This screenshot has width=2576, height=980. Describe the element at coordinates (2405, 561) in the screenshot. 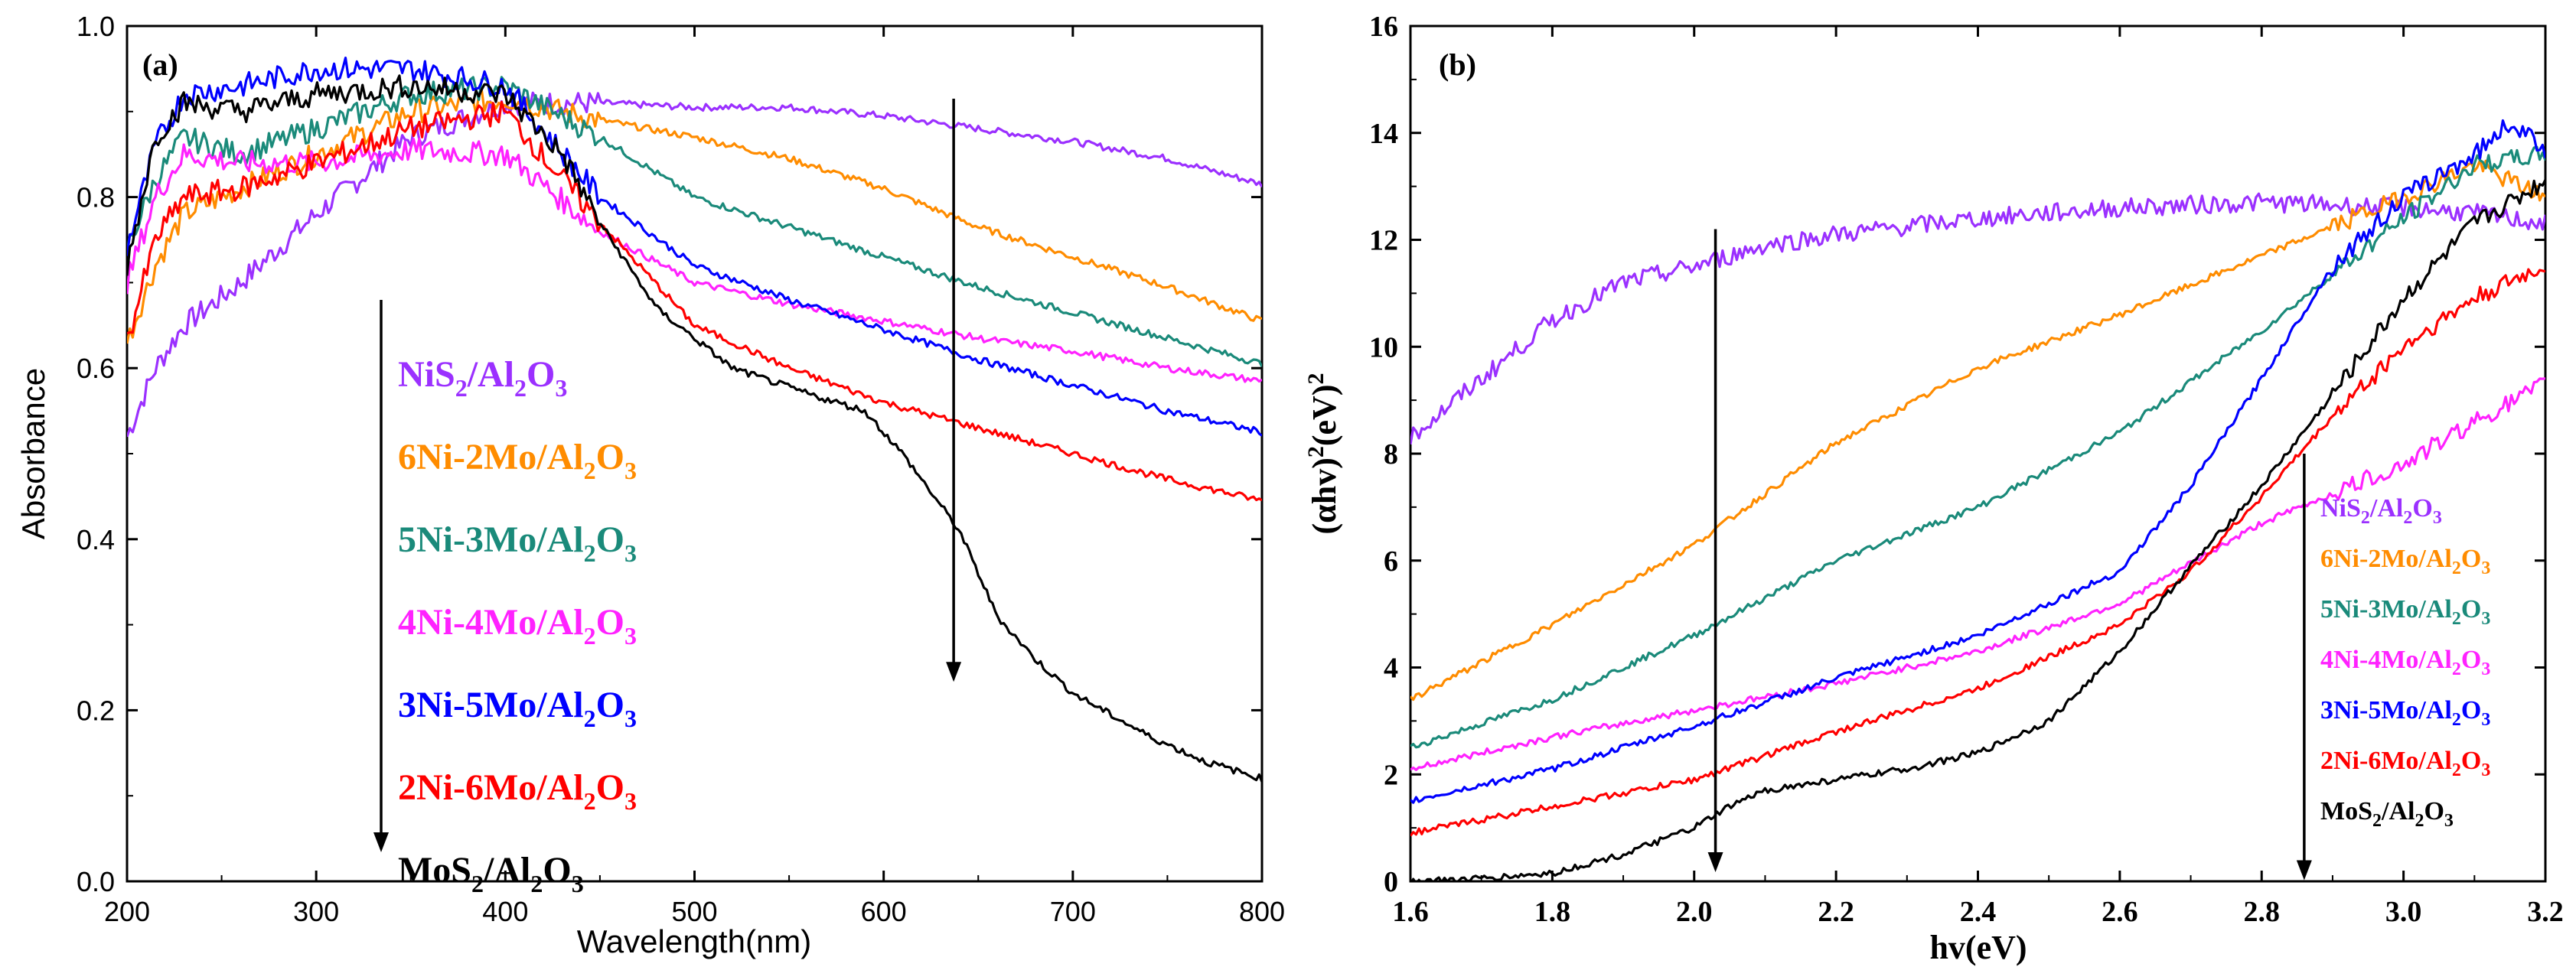

I see `legend-item-b-6Ni2Mo: 6Ni-2Mo/Al2O3` at that location.